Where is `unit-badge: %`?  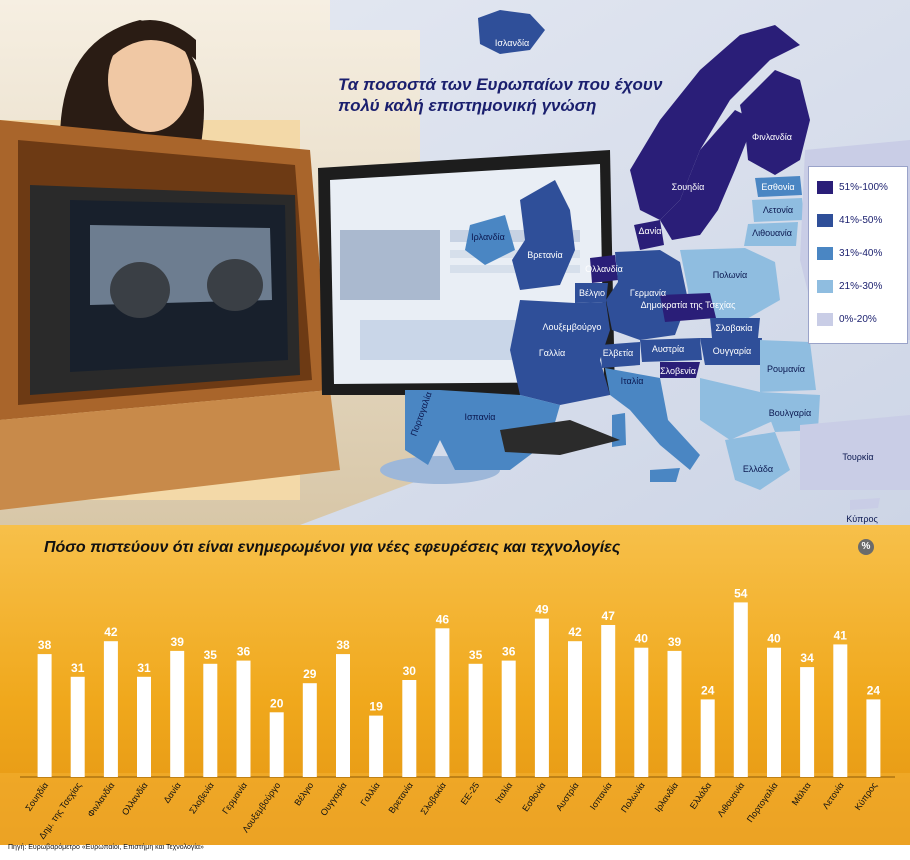
unit-badge: % is located at coordinates (866, 547).